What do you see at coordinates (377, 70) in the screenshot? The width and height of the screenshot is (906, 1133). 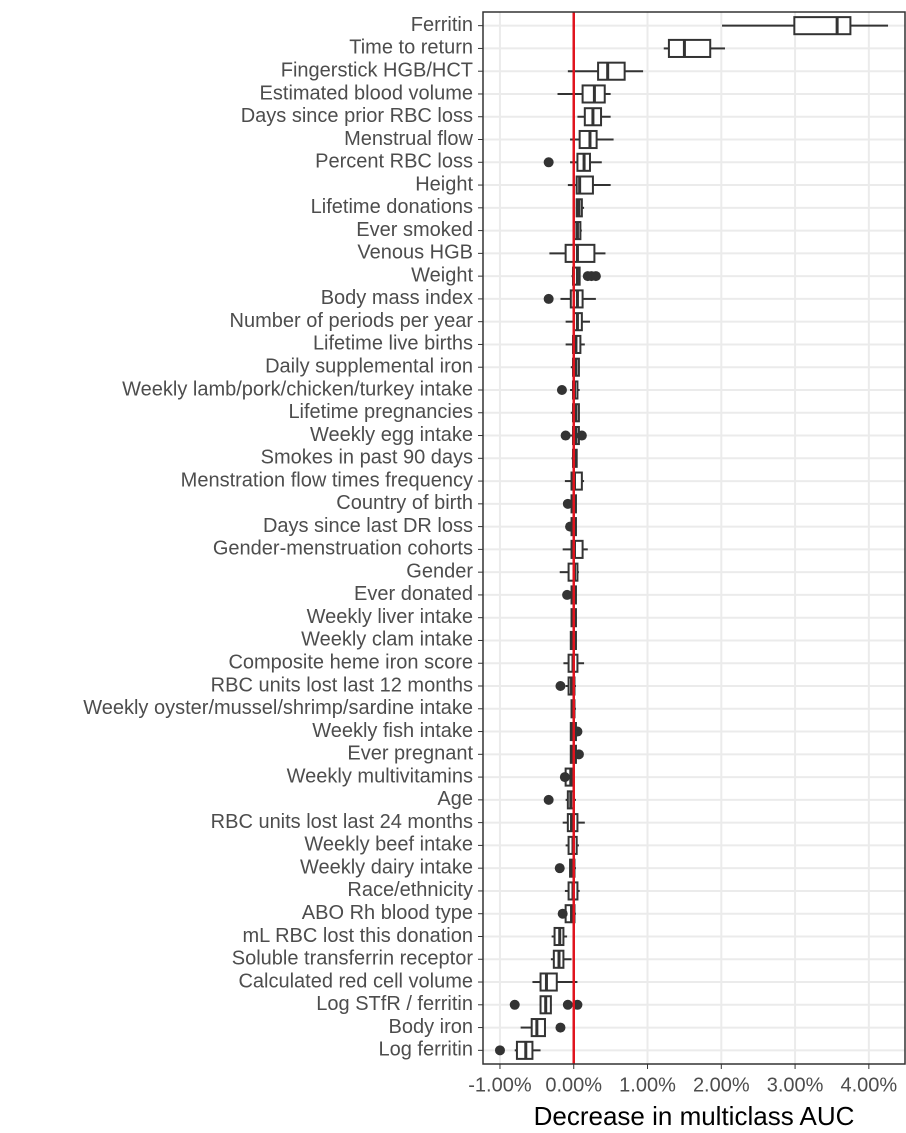 I see `category-label: Fingerstick HGB/HCT` at bounding box center [377, 70].